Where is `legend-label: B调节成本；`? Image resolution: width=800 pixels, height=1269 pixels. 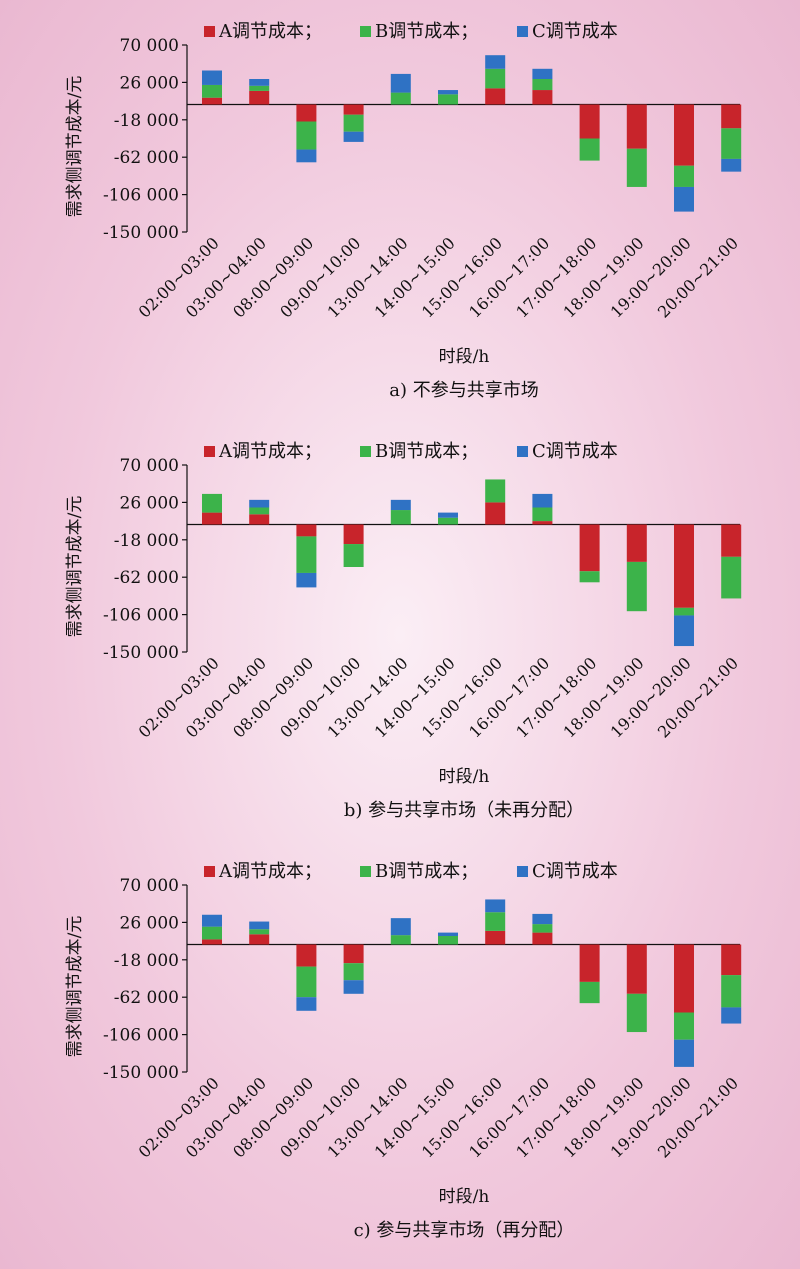 legend-label: B调节成本； is located at coordinates (426, 31).